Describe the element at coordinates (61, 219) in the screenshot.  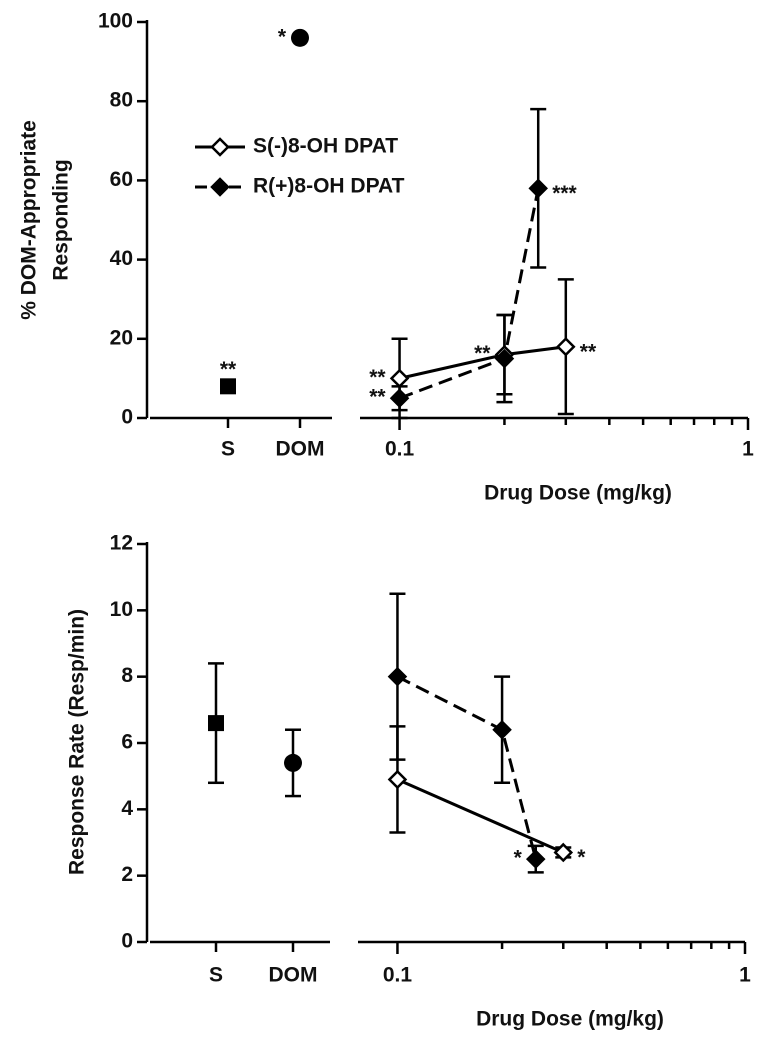
I see `y-axis-label: Responding` at that location.